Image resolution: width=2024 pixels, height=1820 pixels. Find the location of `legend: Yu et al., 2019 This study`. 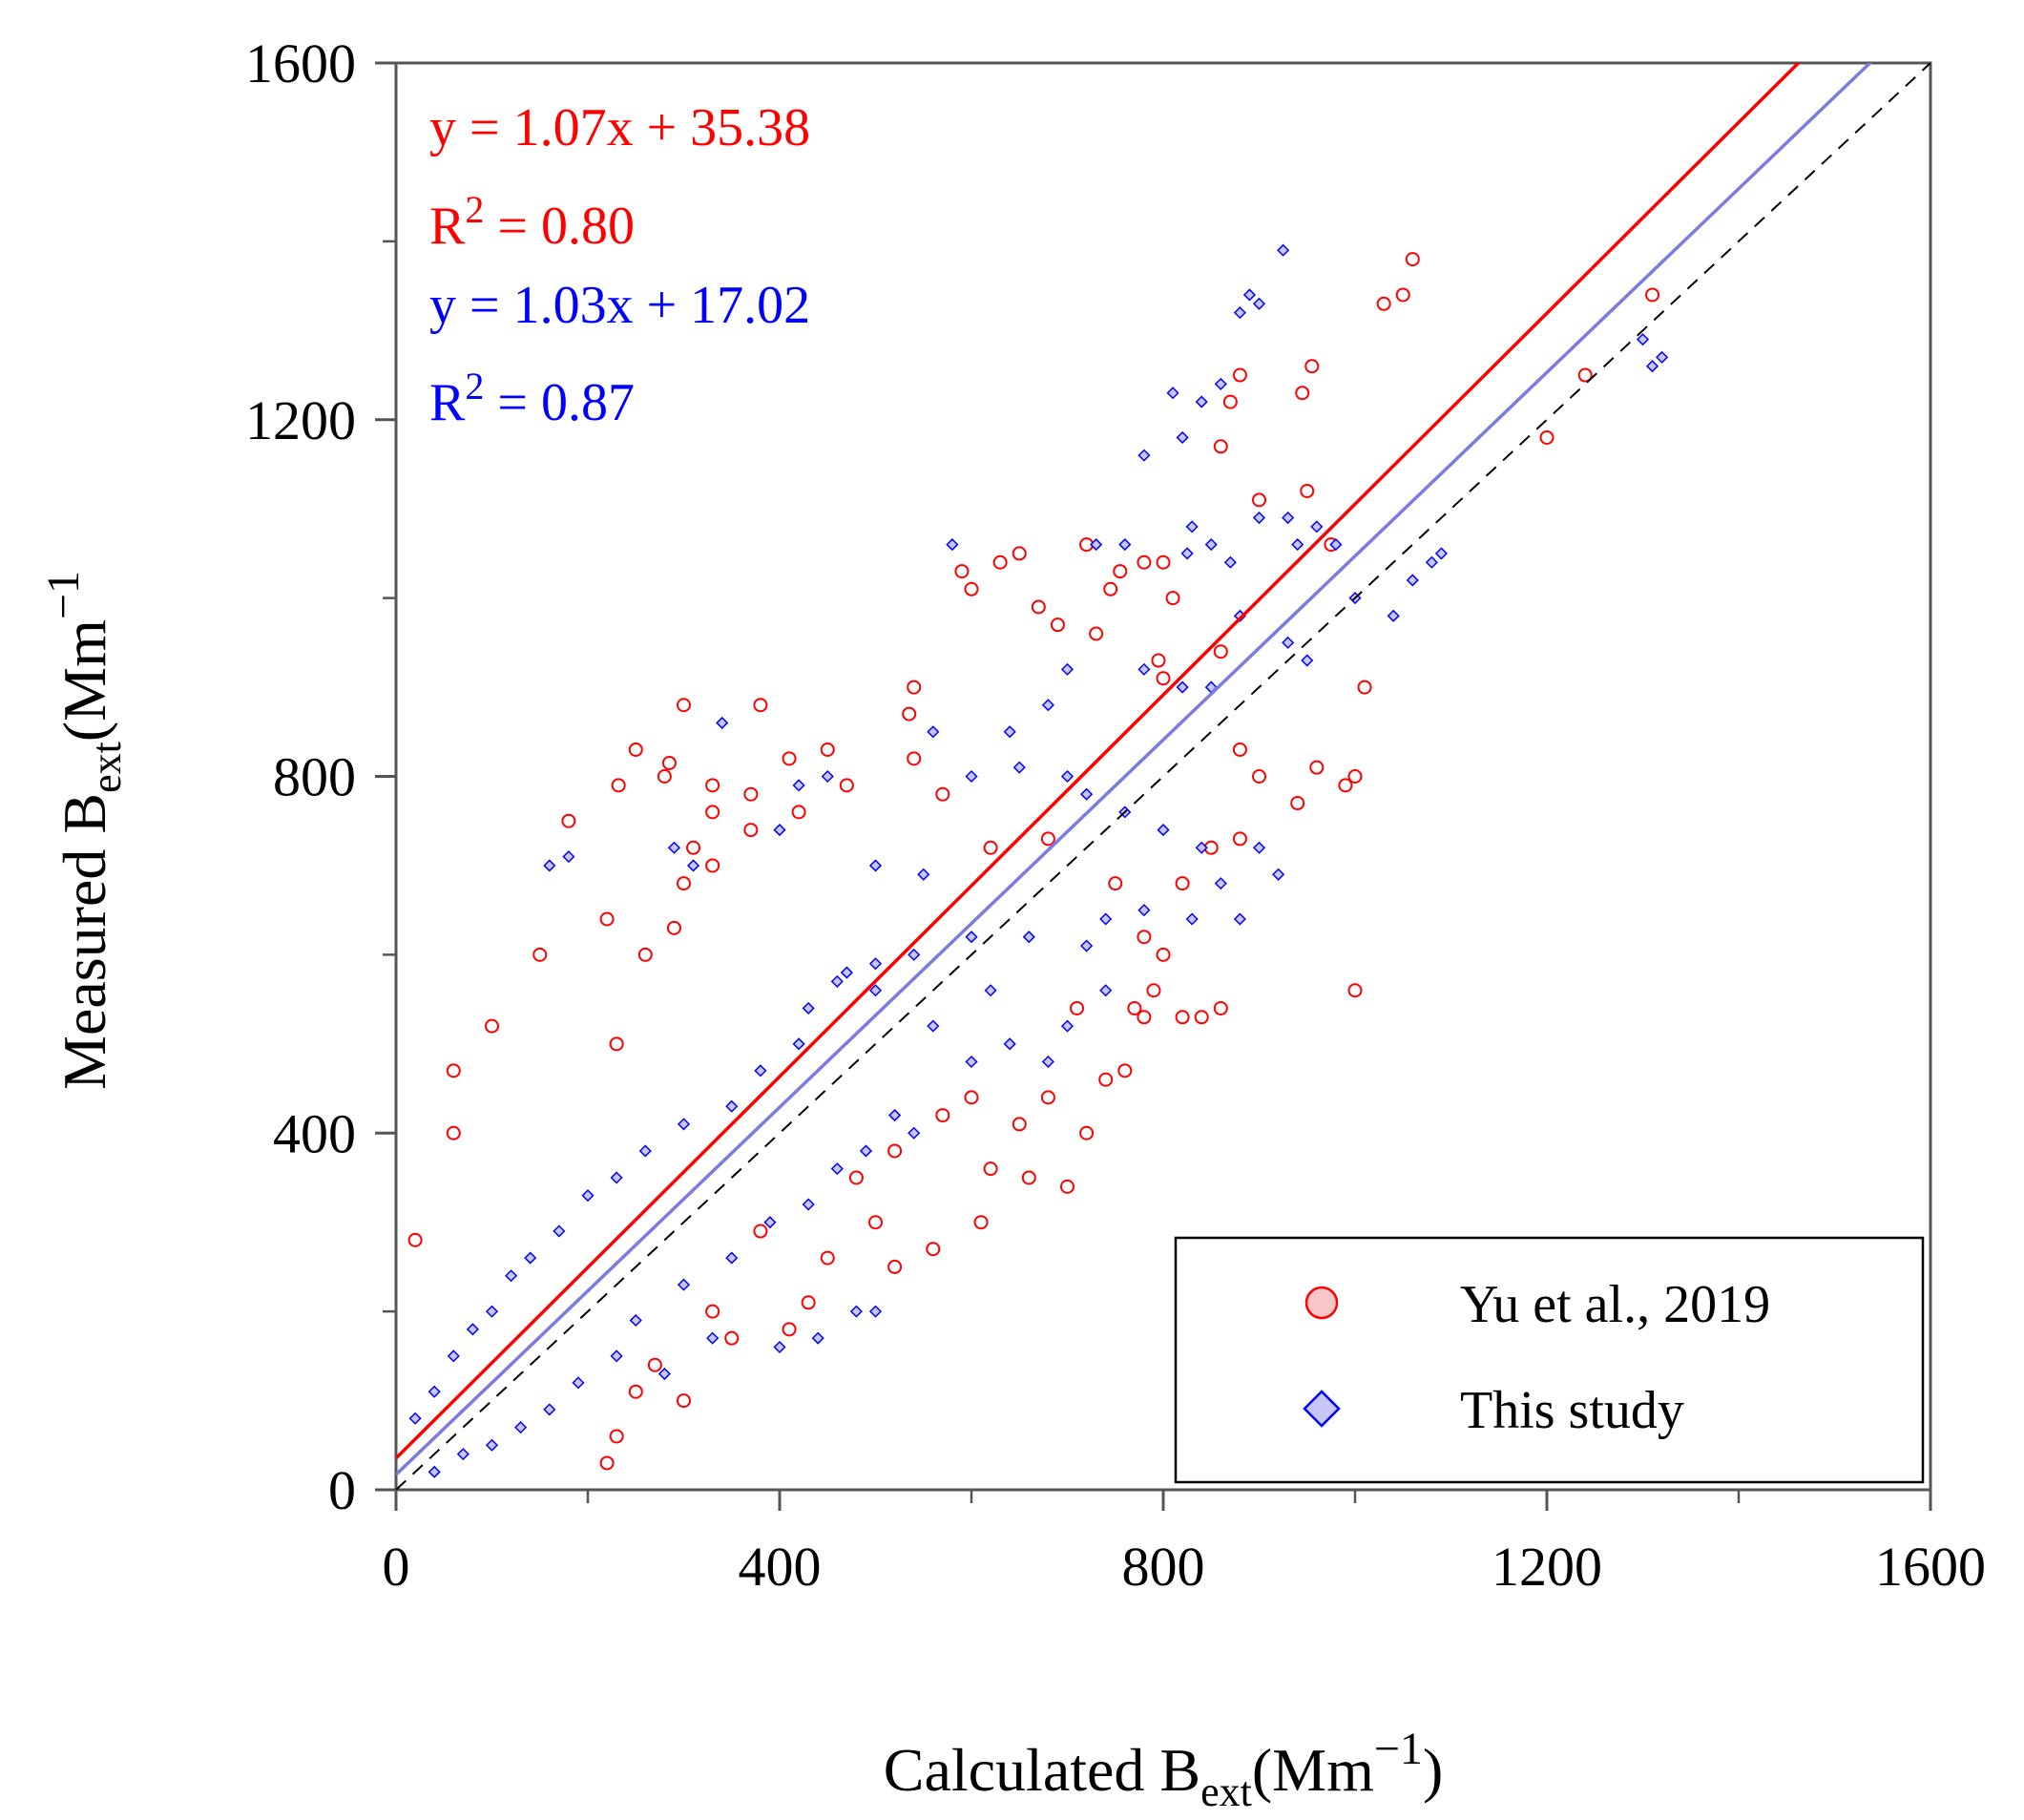

legend: Yu et al., 2019 This study is located at coordinates (1549, 1360).